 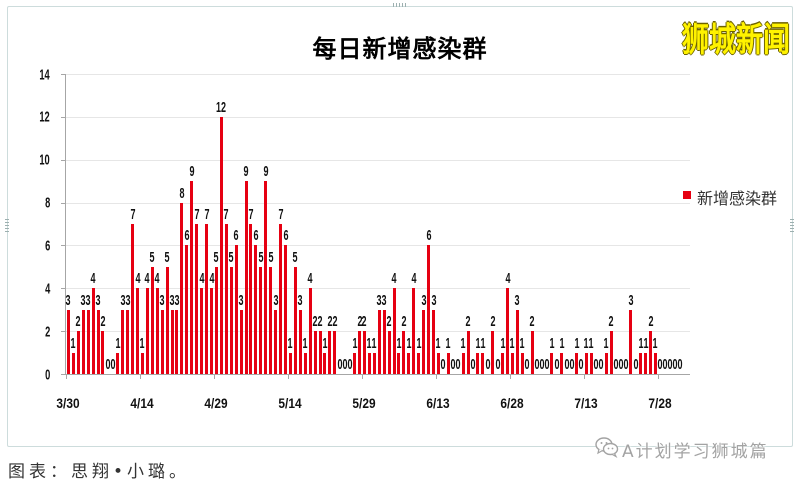 What do you see at coordinates (221, 107) in the screenshot?
I see `data-label: 12` at bounding box center [221, 107].